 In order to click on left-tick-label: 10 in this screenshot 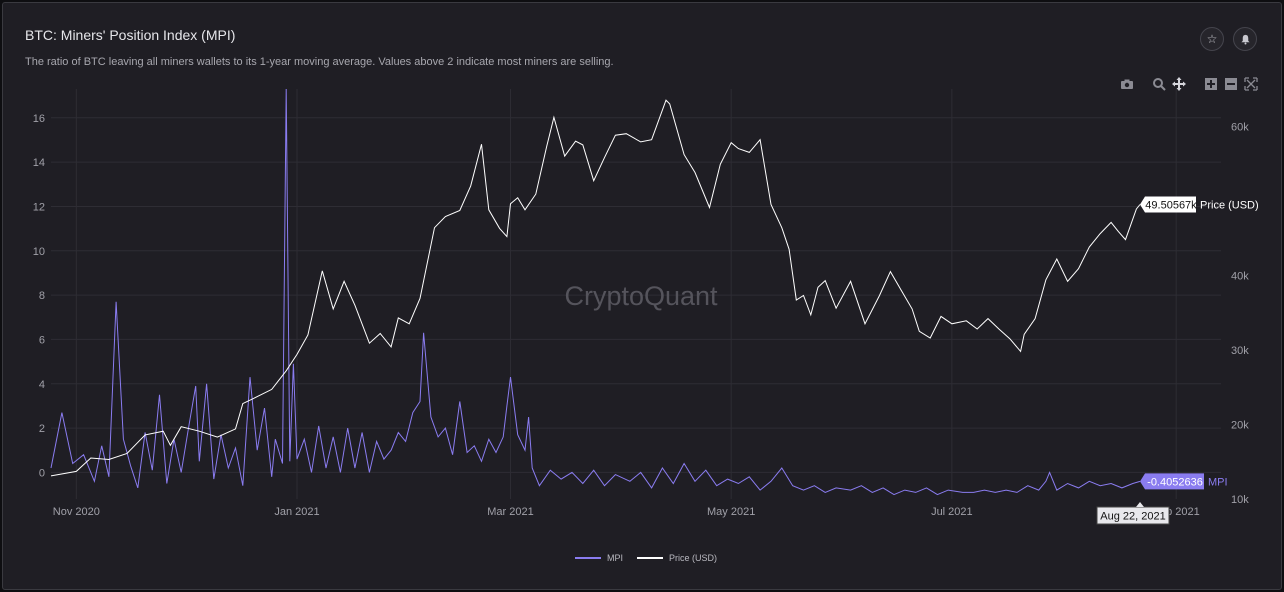, I will do `click(39, 252)`.